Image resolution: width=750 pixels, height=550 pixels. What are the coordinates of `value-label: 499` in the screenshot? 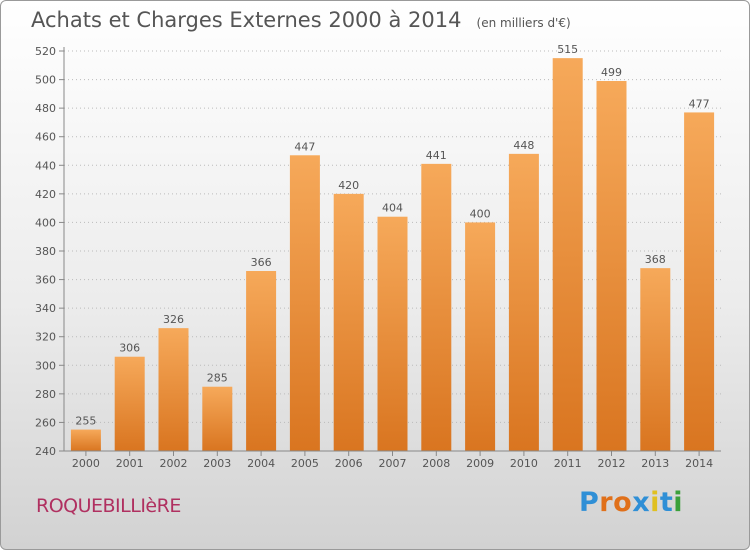 It's located at (611, 72).